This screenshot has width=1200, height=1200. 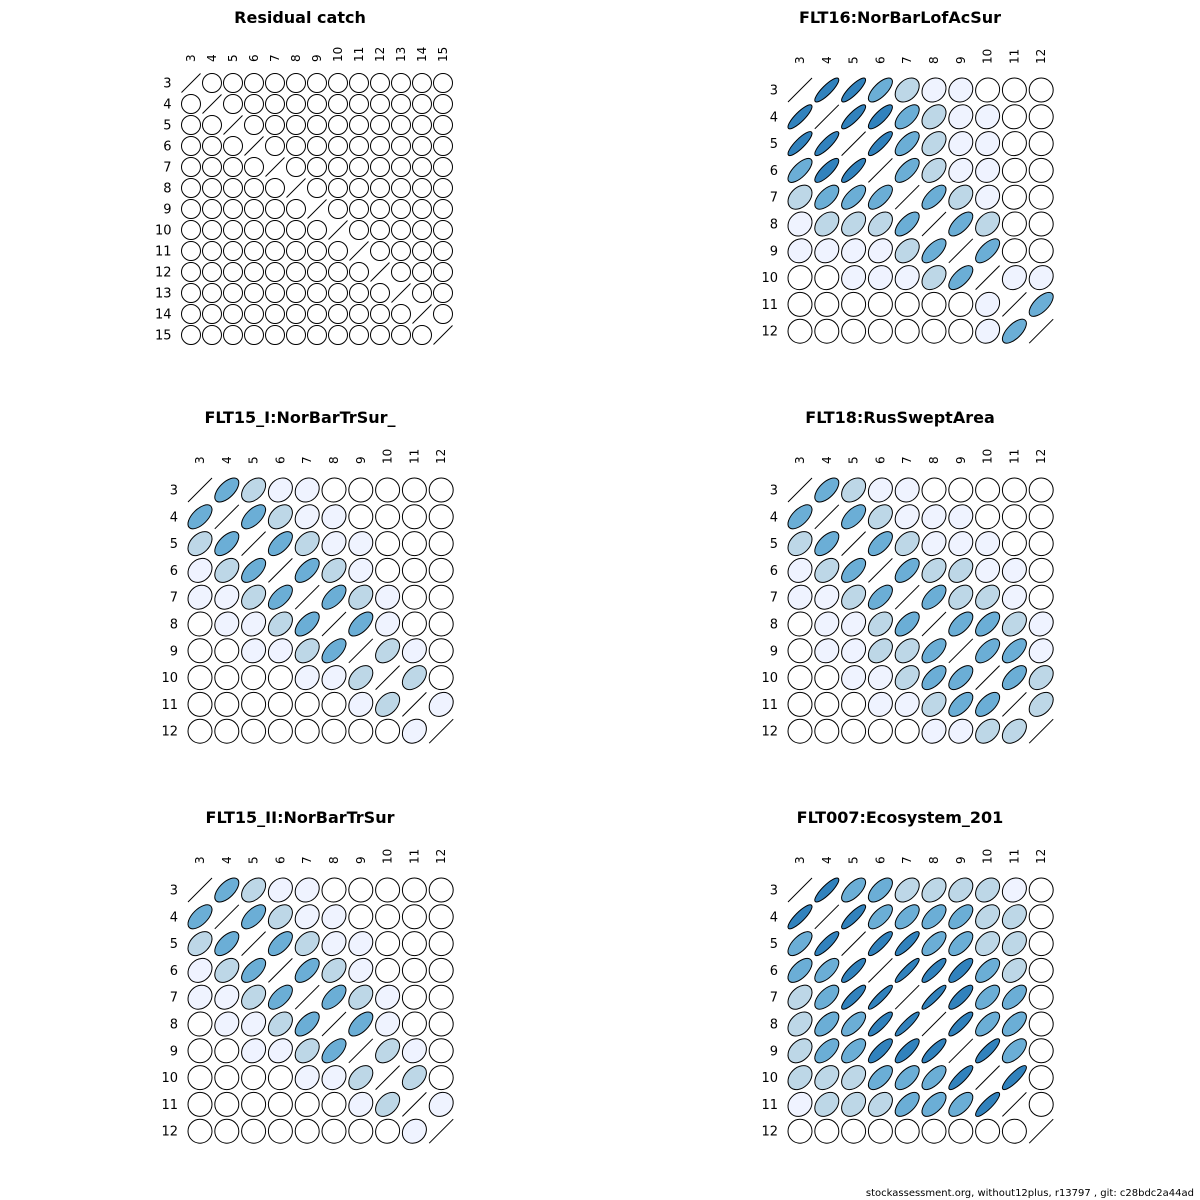 What do you see at coordinates (254, 460) in the screenshot?
I see `column-label: 5` at bounding box center [254, 460].